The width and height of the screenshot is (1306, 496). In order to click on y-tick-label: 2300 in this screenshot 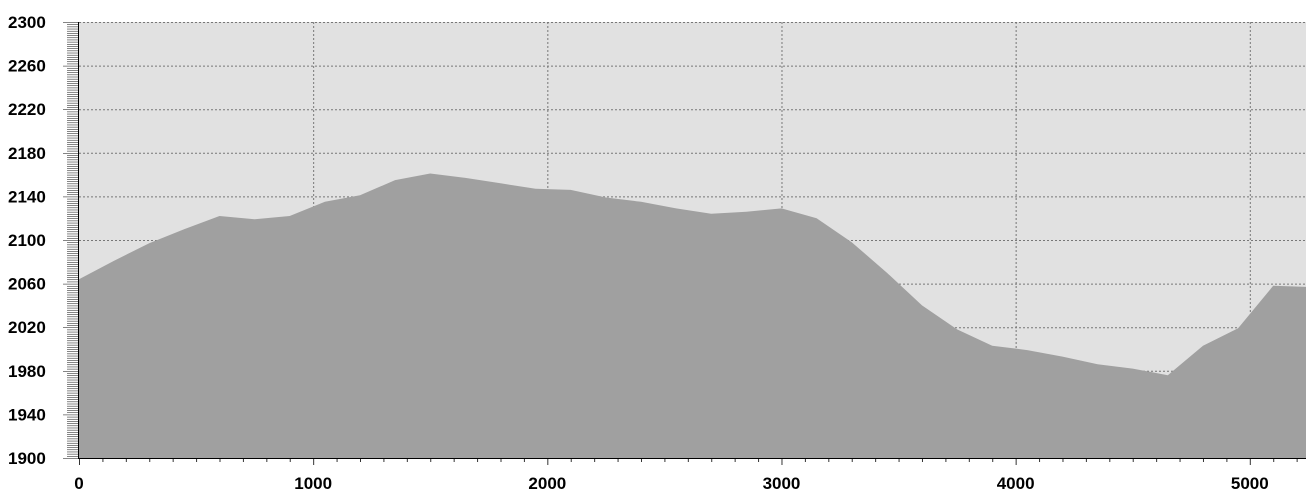, I will do `click(27, 22)`.